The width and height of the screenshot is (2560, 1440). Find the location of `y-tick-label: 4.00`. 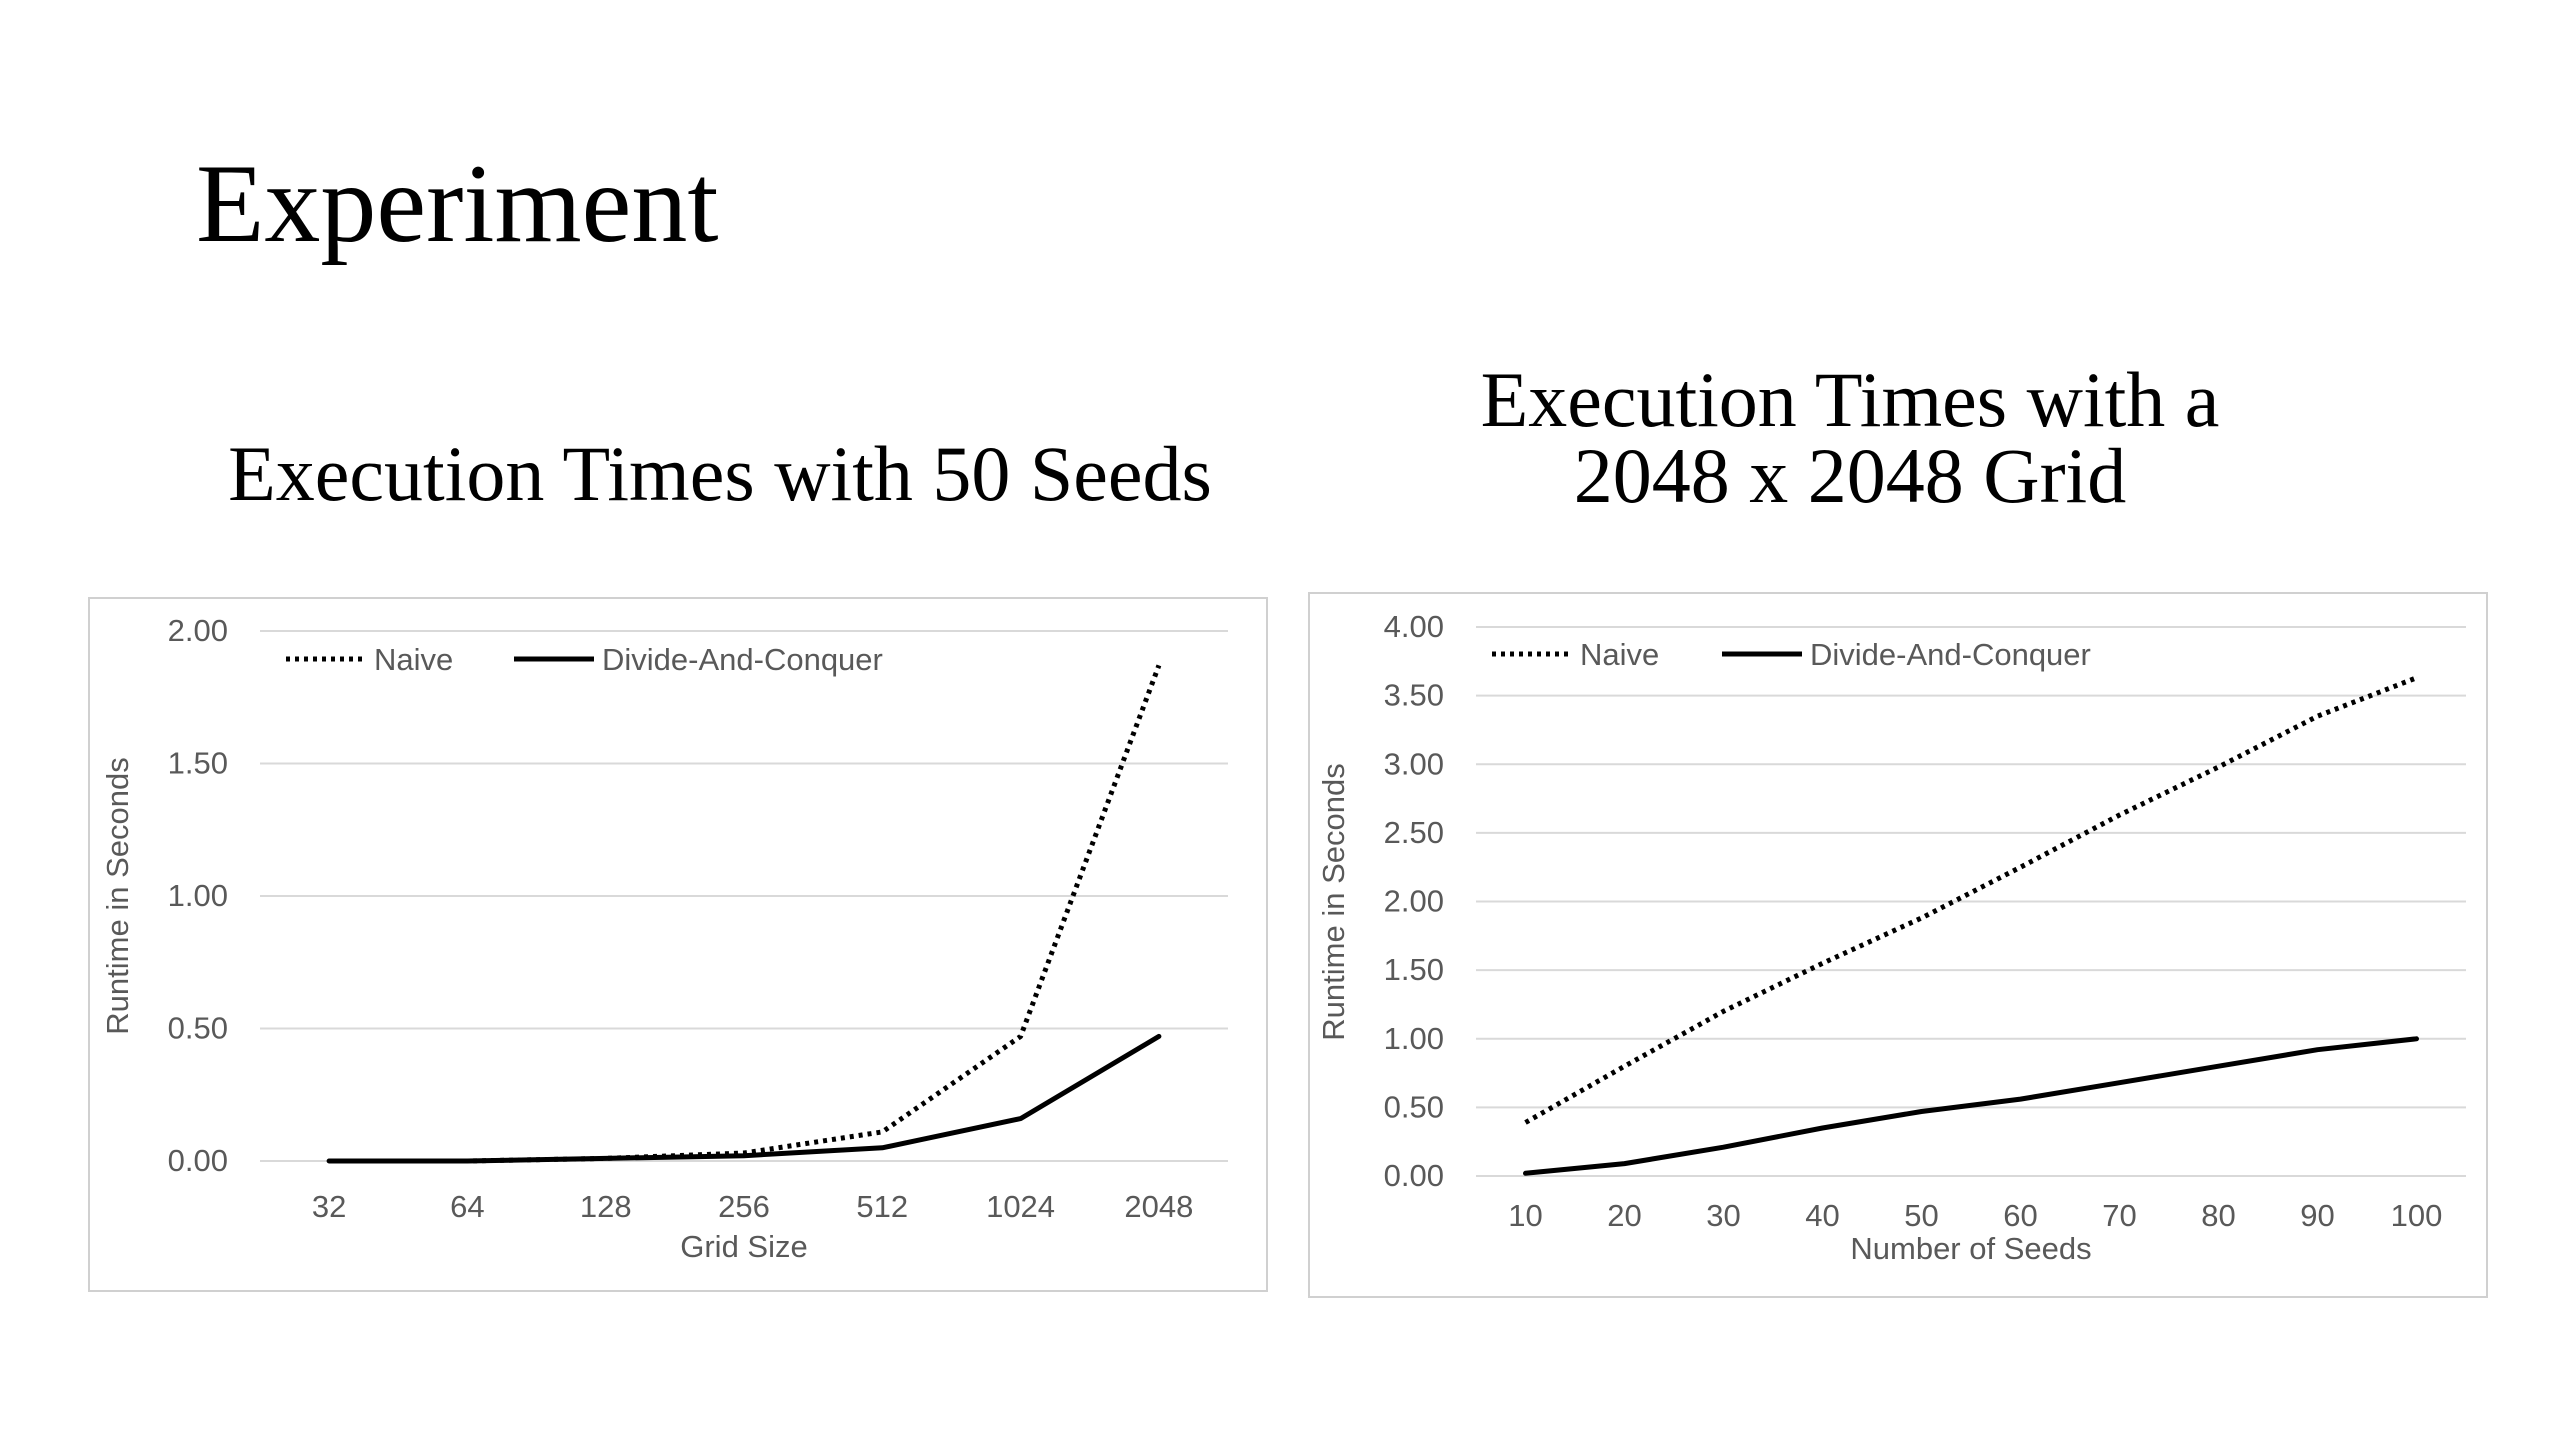

y-tick-label: 4.00 is located at coordinates (1414, 626).